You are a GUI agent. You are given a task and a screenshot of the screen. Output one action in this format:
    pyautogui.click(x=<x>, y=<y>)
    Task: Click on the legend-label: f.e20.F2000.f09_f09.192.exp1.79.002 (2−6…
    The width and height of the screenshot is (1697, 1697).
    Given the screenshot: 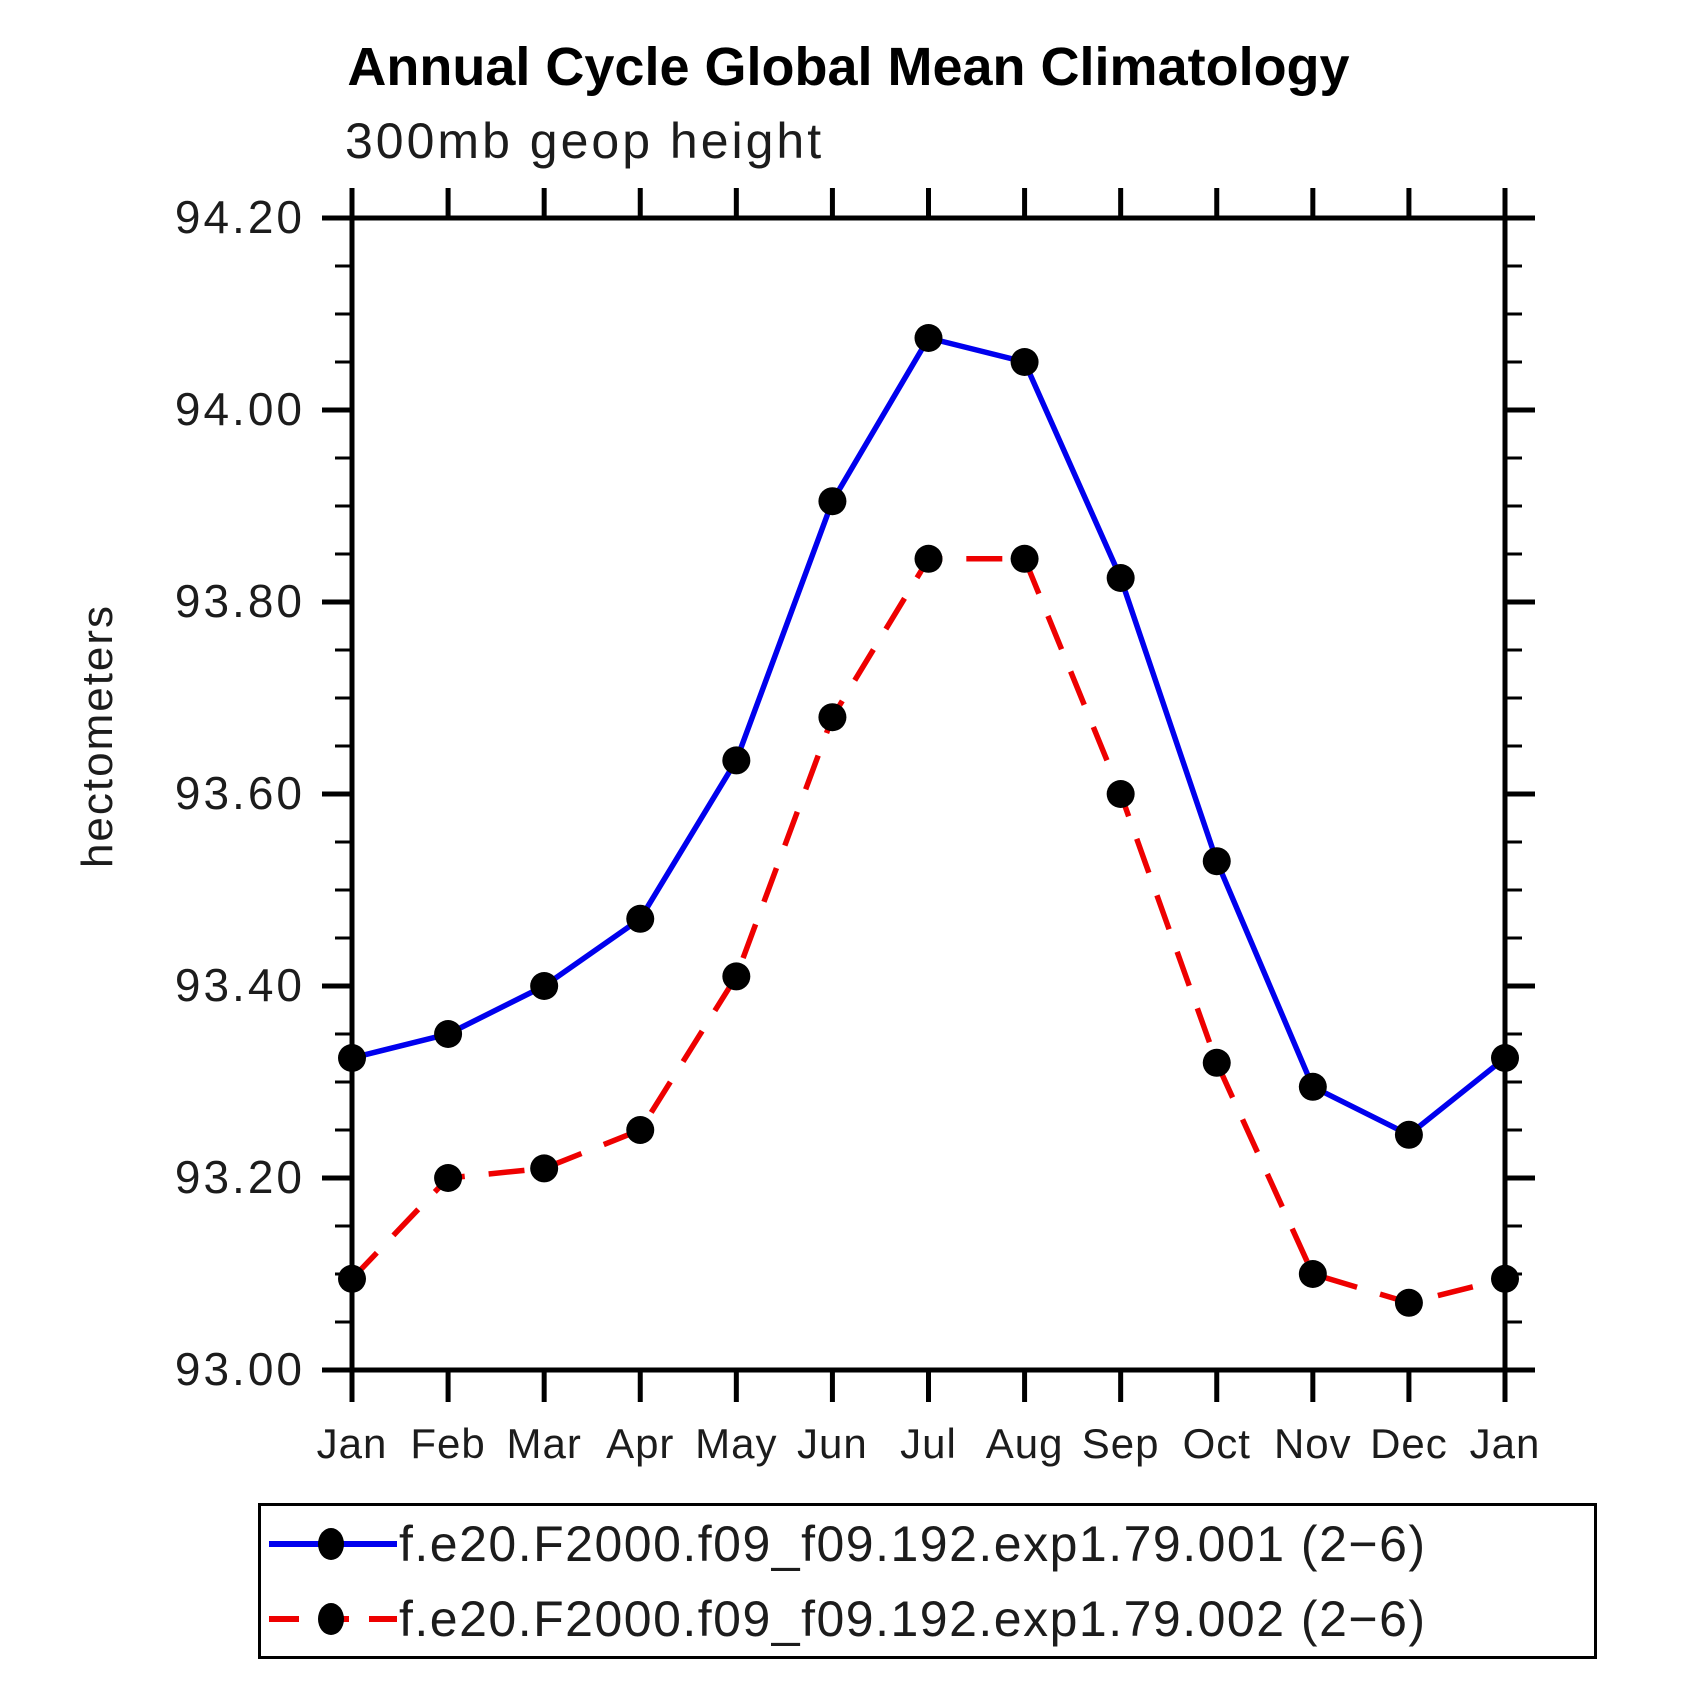 What is the action you would take?
    pyautogui.click(x=913, y=1618)
    